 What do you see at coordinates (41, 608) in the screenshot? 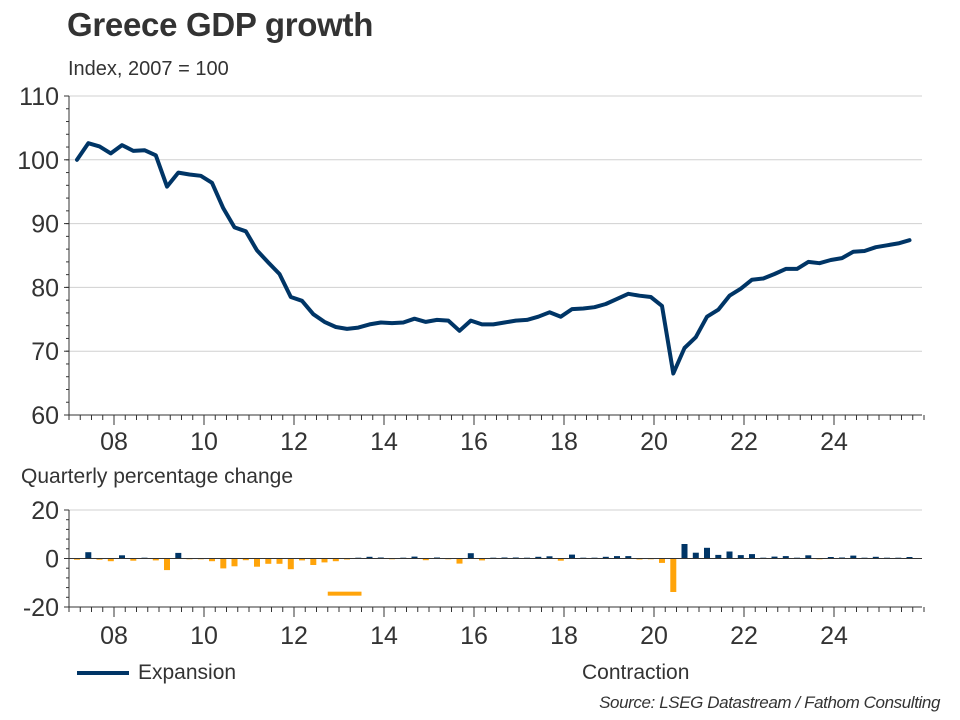
I see `y-tick-label: -20` at bounding box center [41, 608].